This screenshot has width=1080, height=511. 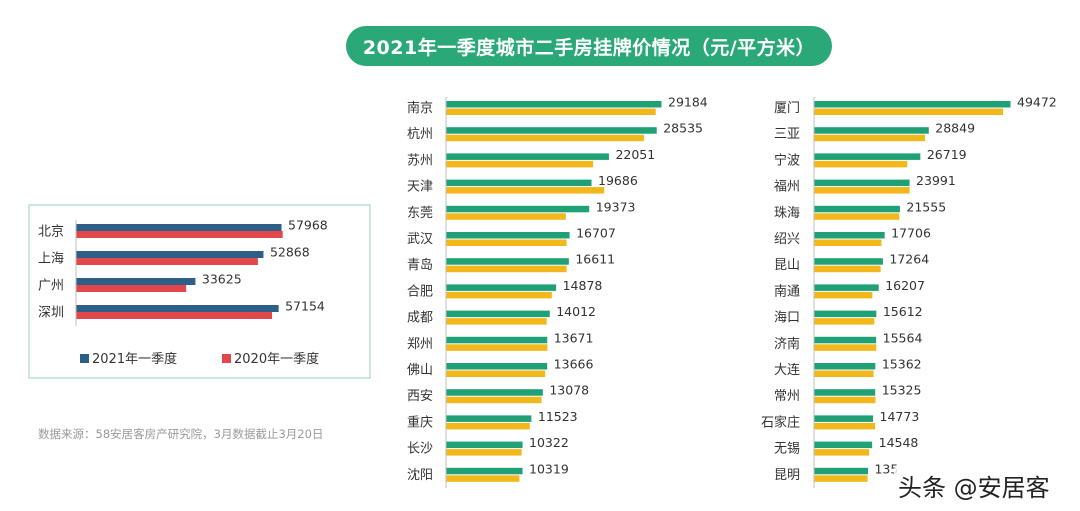 What do you see at coordinates (787, 396) in the screenshot?
I see `category-label: 常州` at bounding box center [787, 396].